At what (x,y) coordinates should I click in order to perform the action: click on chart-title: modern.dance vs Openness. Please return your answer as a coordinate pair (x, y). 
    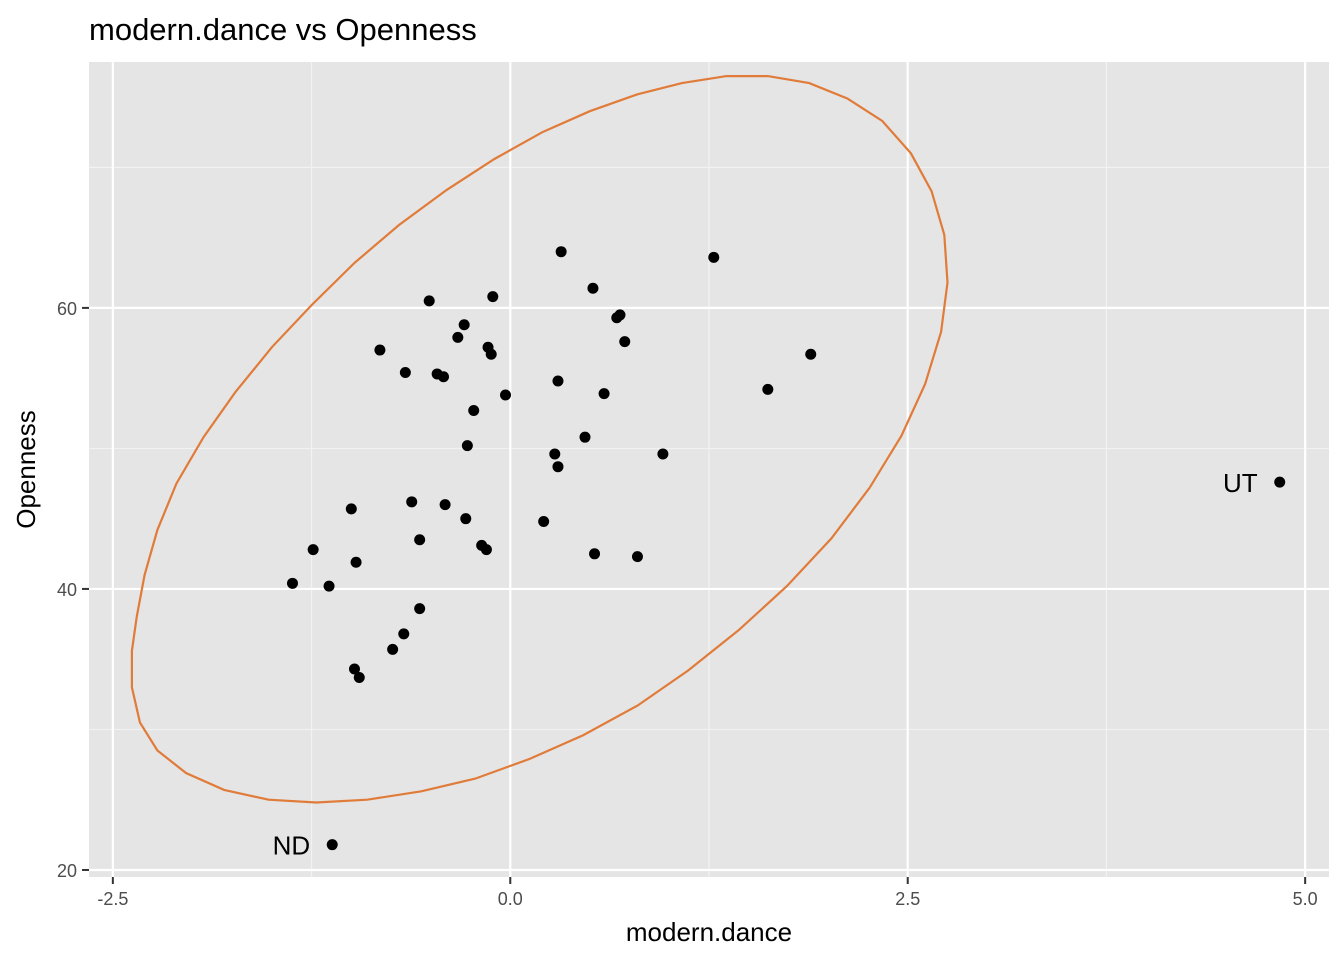
    Looking at the image, I should click on (283, 29).